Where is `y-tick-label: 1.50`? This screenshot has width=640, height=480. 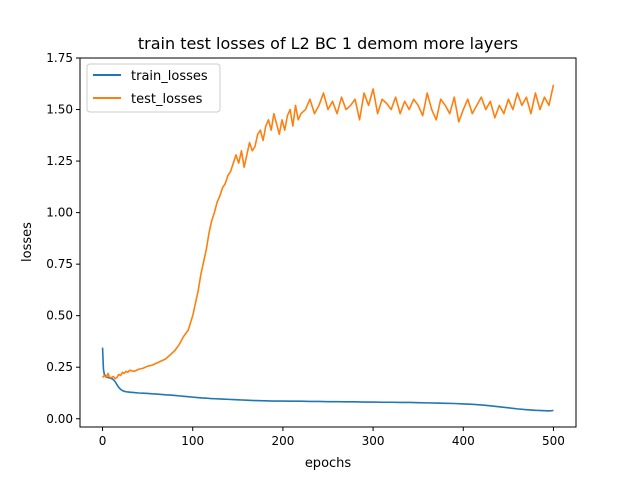
y-tick-label: 1.50 is located at coordinates (59, 110).